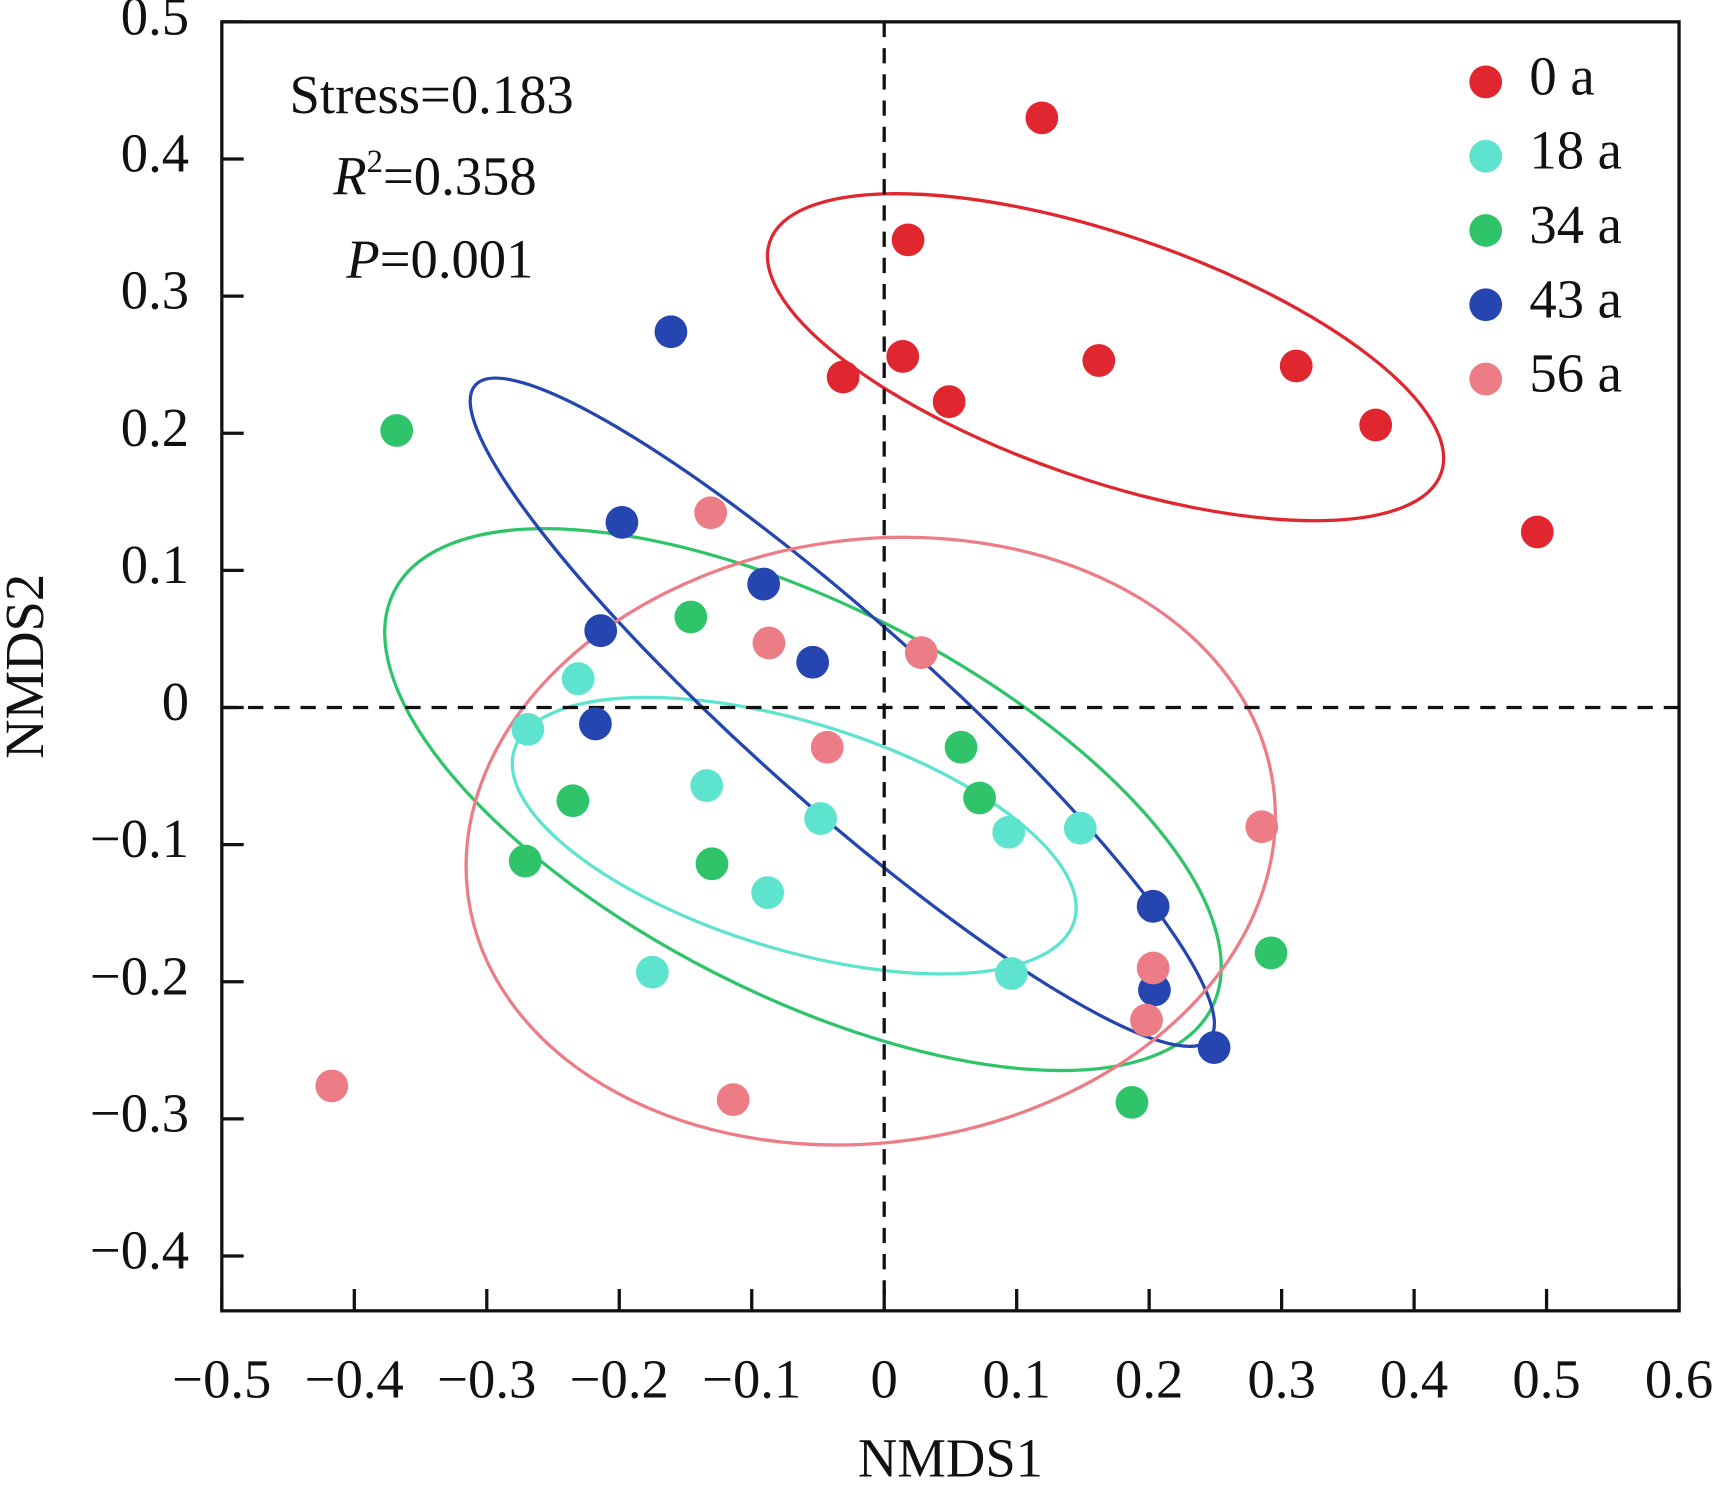 The width and height of the screenshot is (1713, 1502). I want to click on y-tick-label: −0.4, so click(139, 1250).